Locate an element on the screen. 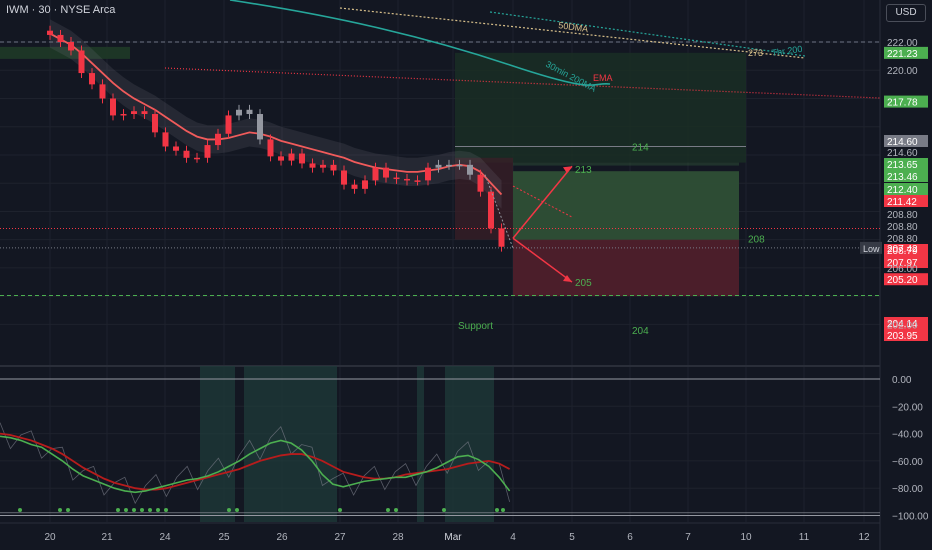  price-tag: 221.23 is located at coordinates (902, 54).